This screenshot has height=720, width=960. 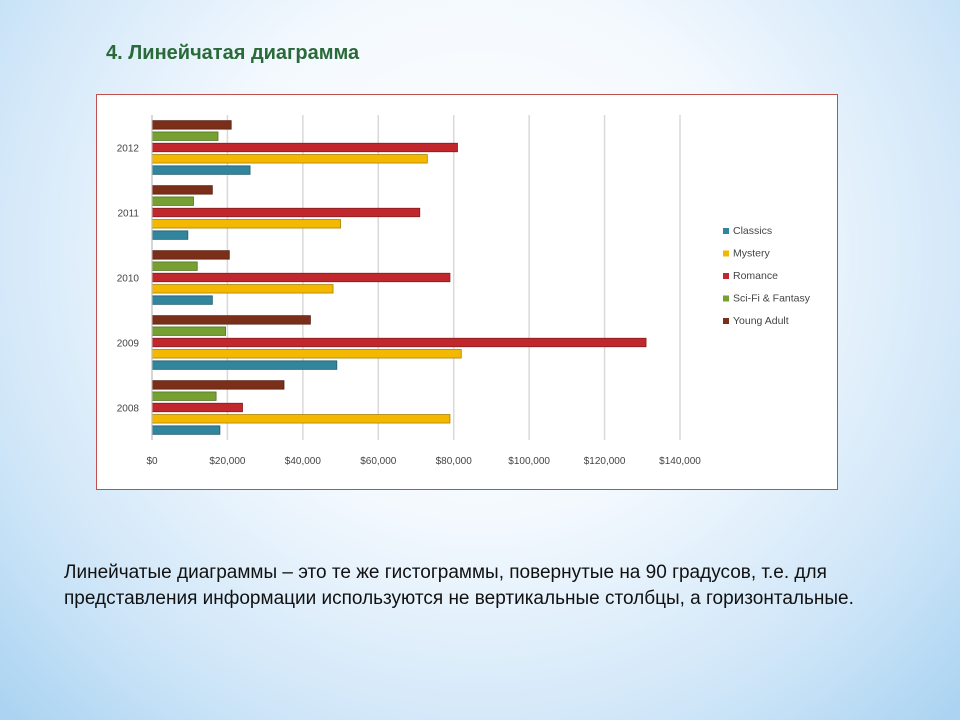 What do you see at coordinates (752, 254) in the screenshot?
I see `legend-label: Mystery` at bounding box center [752, 254].